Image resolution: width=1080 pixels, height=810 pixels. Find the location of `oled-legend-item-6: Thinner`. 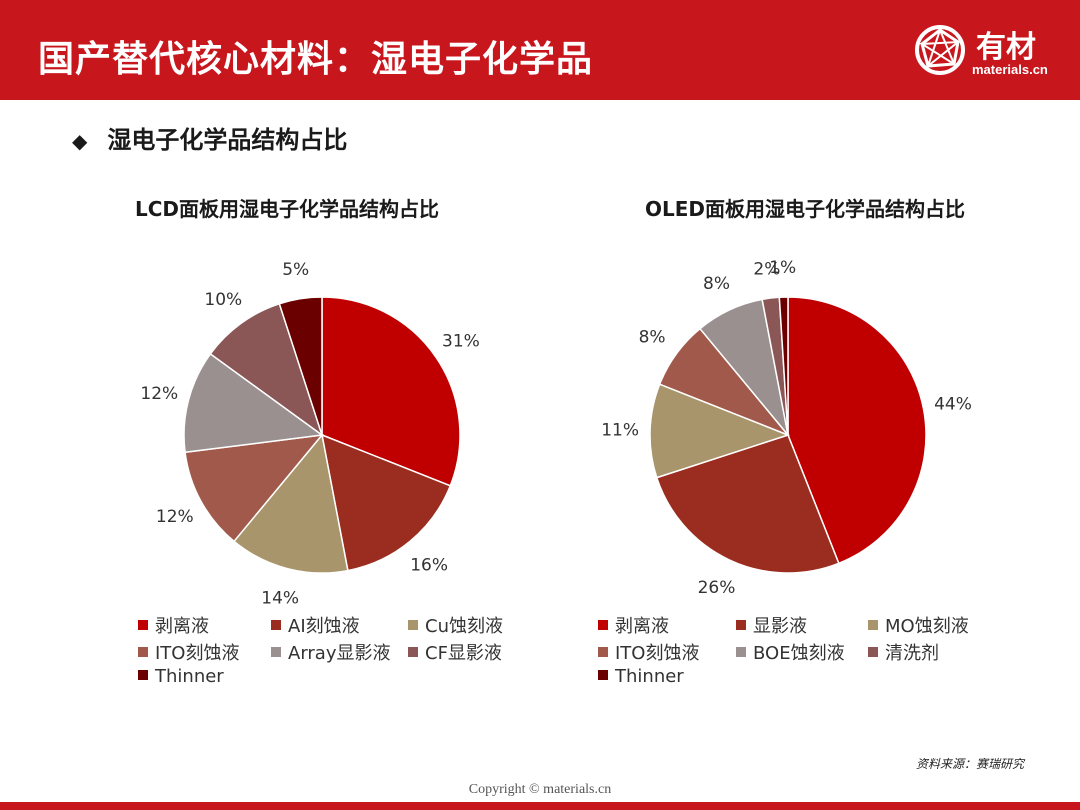

oled-legend-item-6: Thinner is located at coordinates (641, 676).